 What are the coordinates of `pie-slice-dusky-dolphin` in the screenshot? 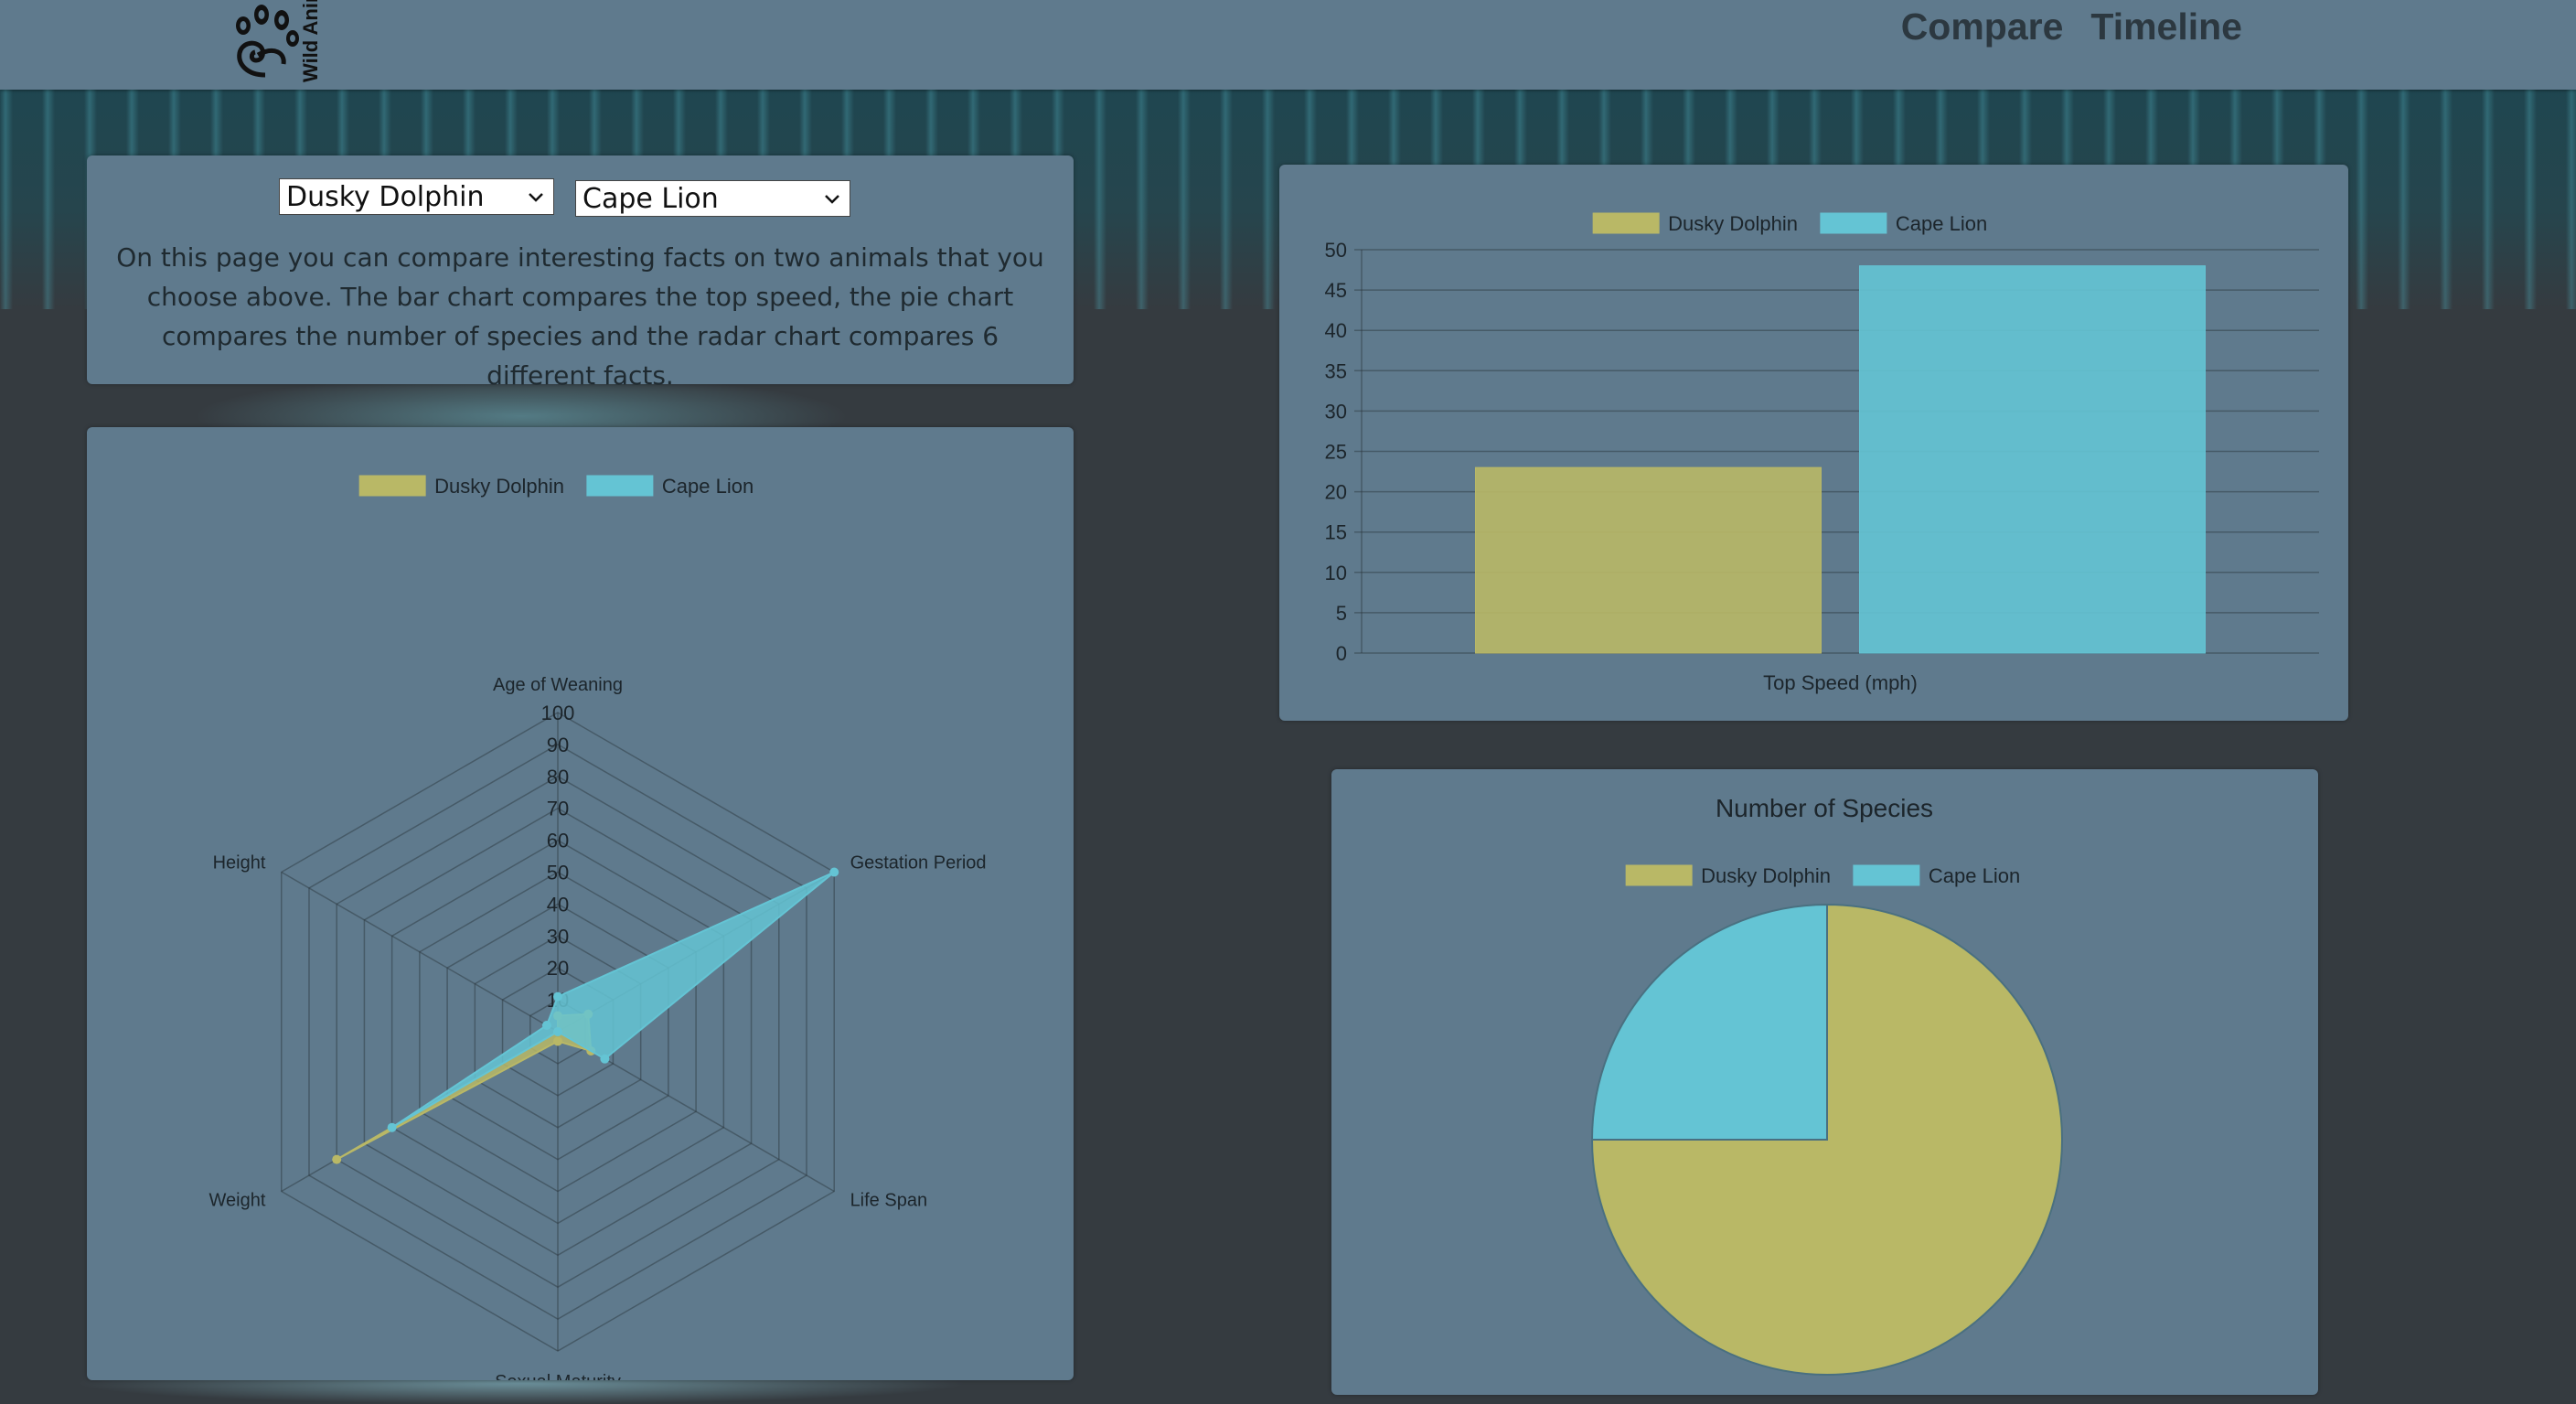 It's located at (1826, 1140).